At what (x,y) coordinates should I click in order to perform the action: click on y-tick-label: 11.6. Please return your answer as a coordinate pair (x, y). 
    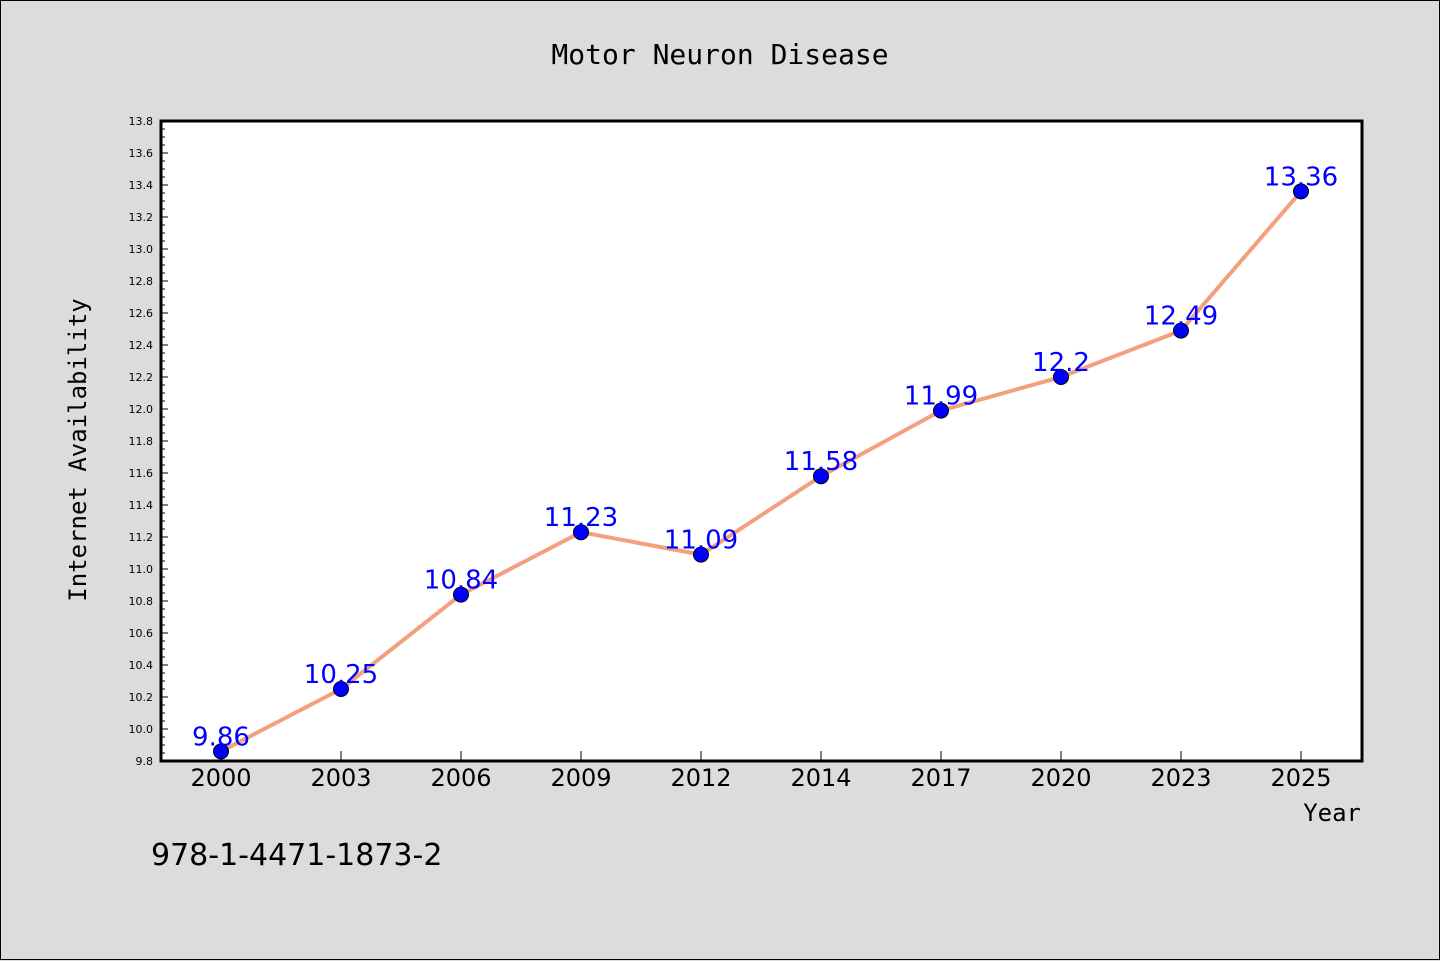
    Looking at the image, I should click on (141, 473).